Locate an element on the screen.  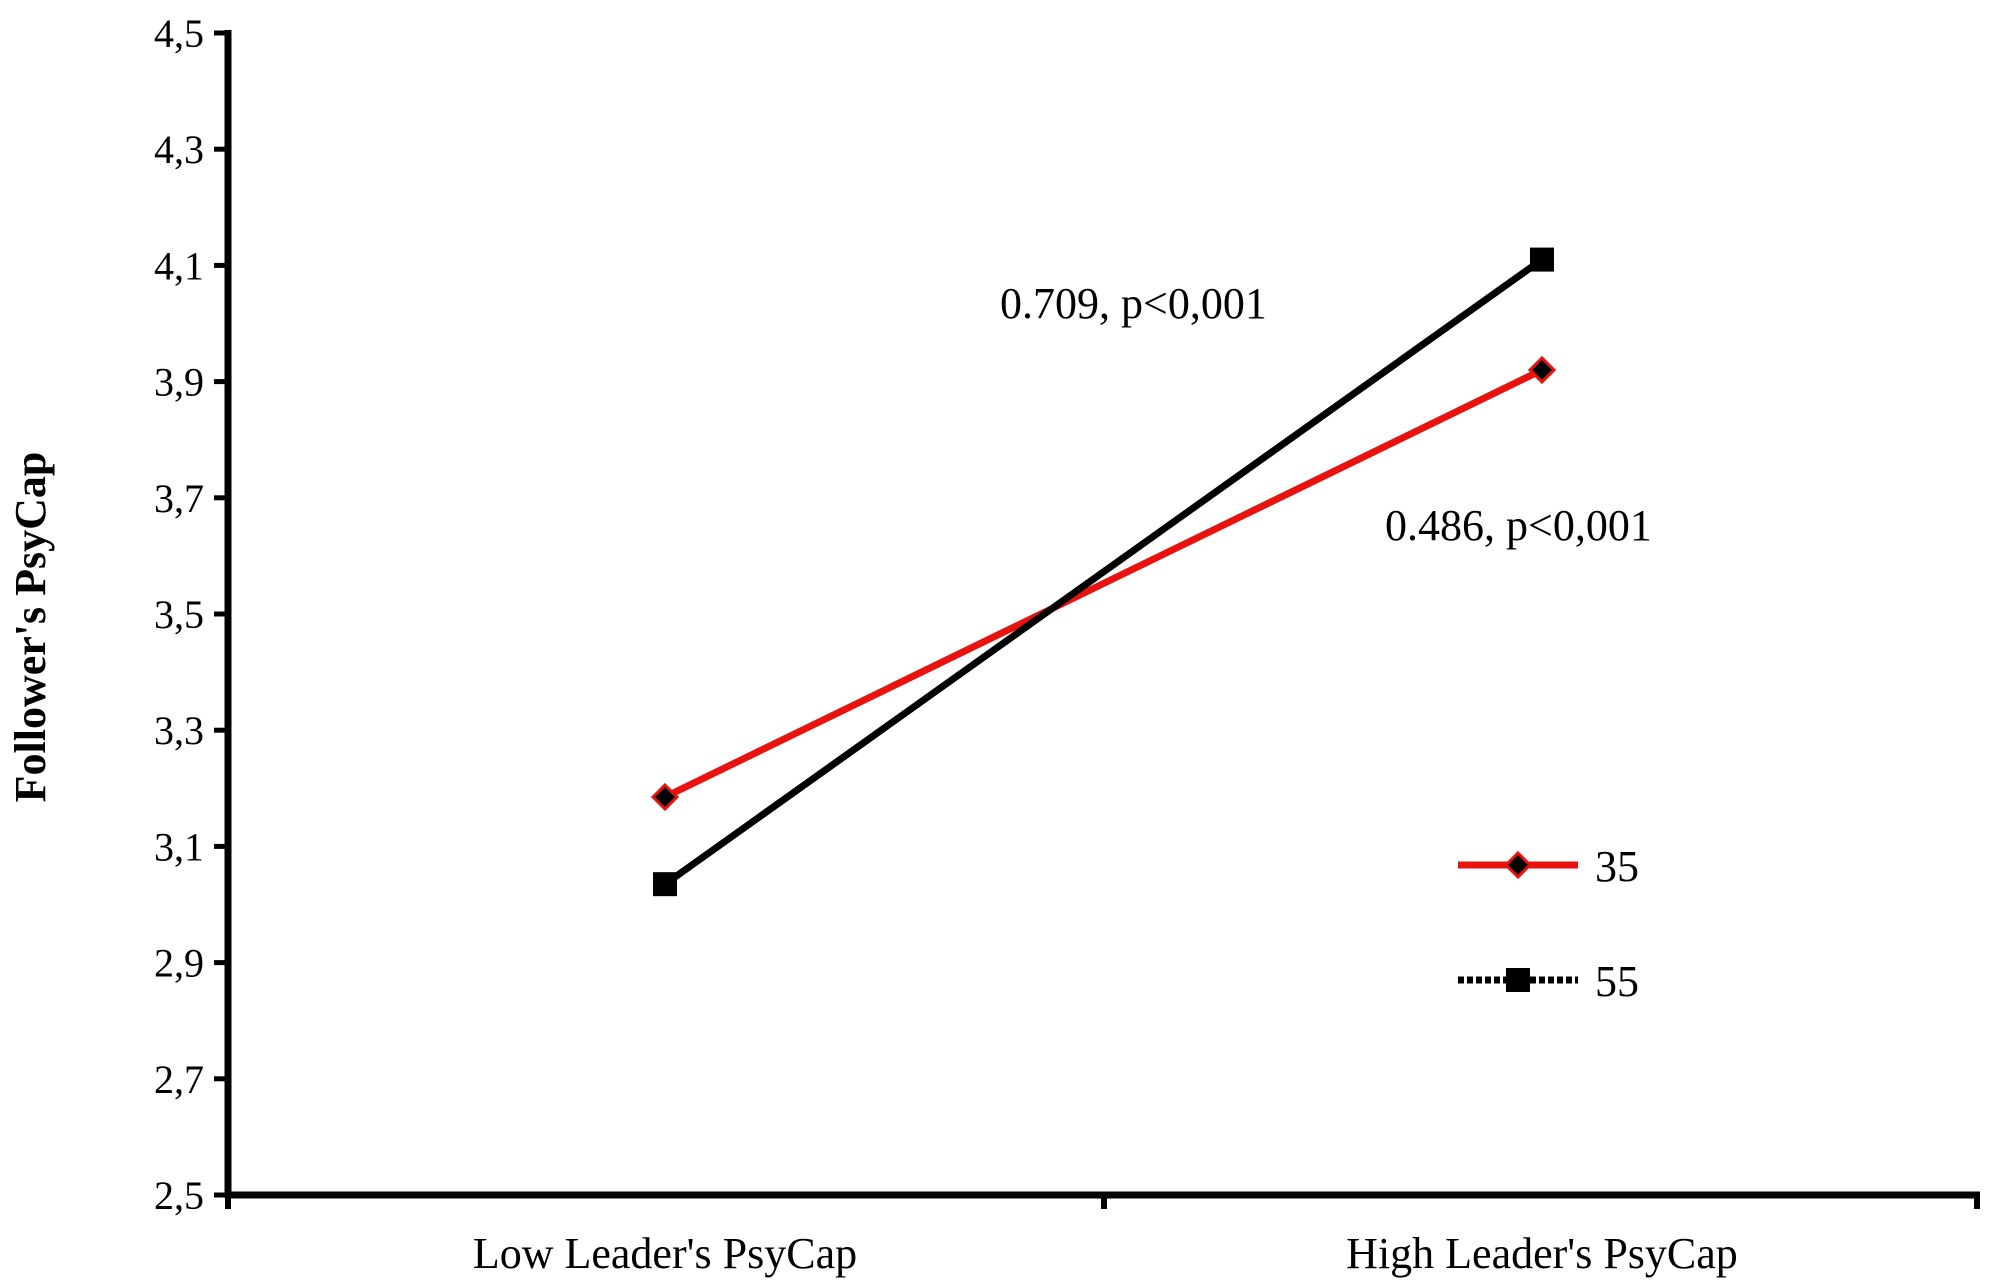
legend: 35 55 is located at coordinates (1548, 924).